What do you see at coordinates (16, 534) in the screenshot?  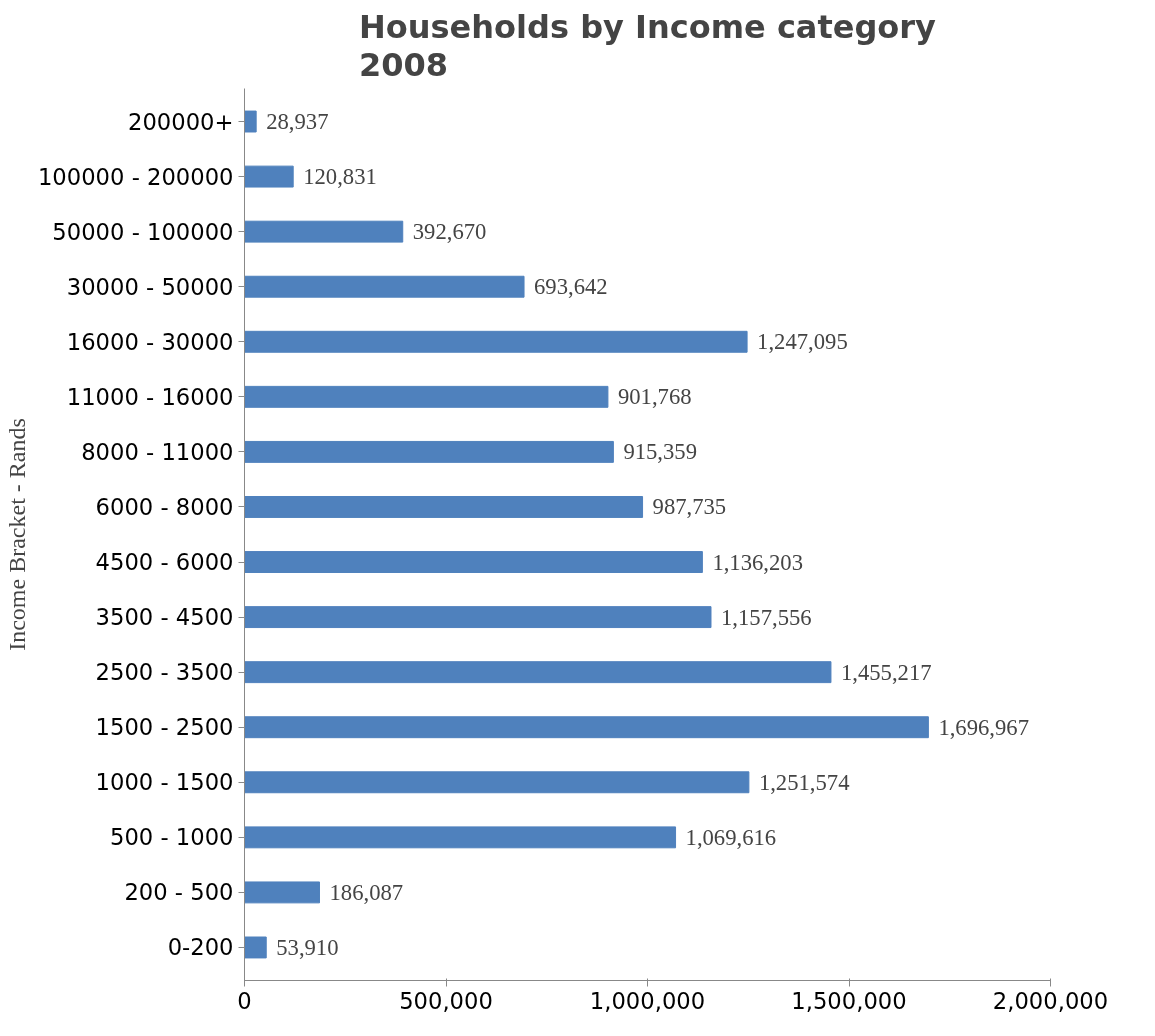 I see `y-axis-title: Income Bracket - Rands` at bounding box center [16, 534].